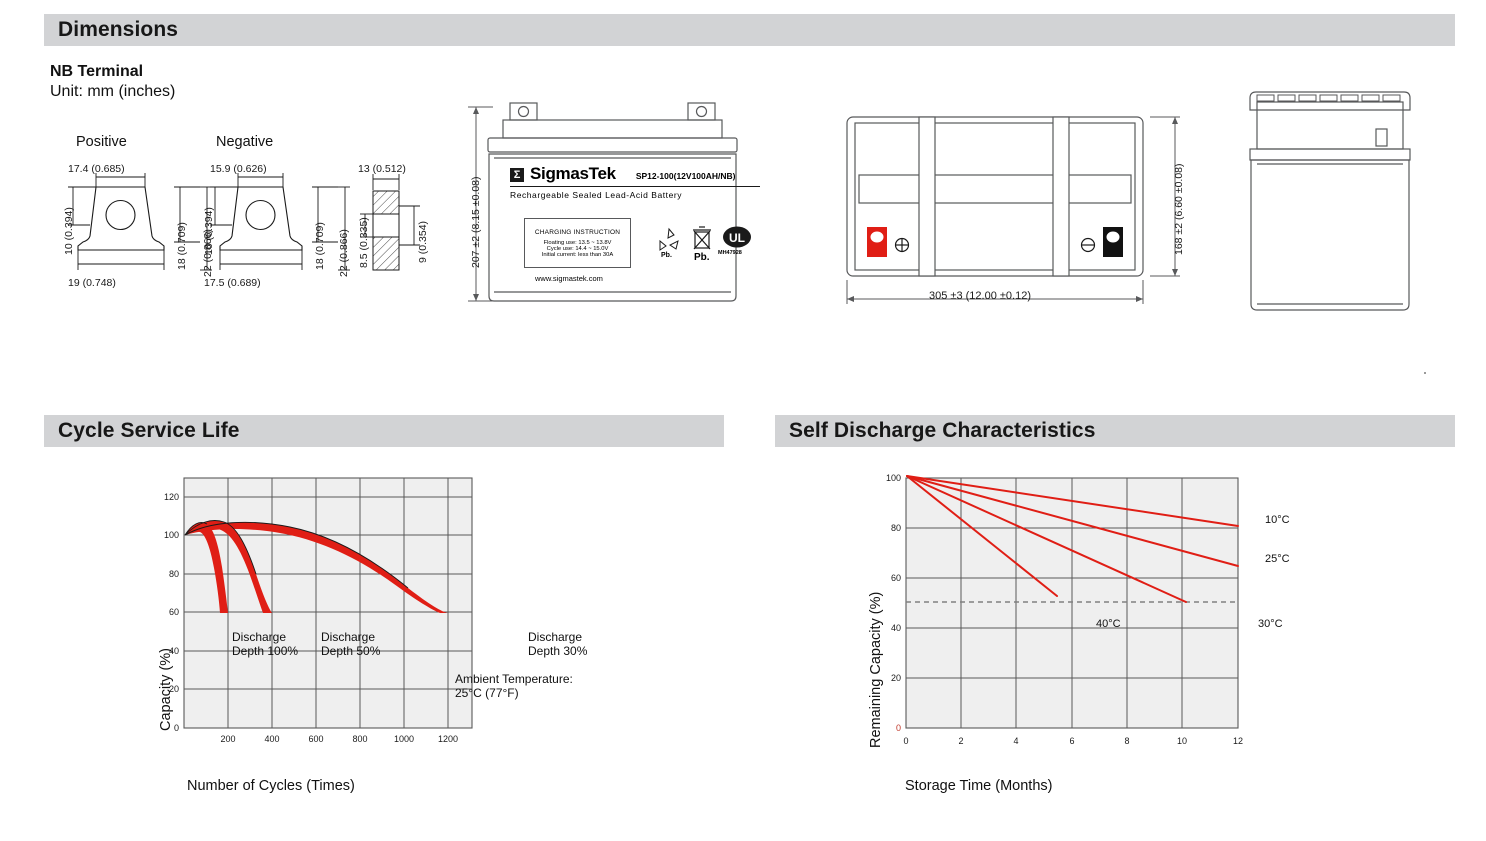  What do you see at coordinates (448, 739) in the screenshot?
I see `svg-text: 1200` at bounding box center [448, 739].